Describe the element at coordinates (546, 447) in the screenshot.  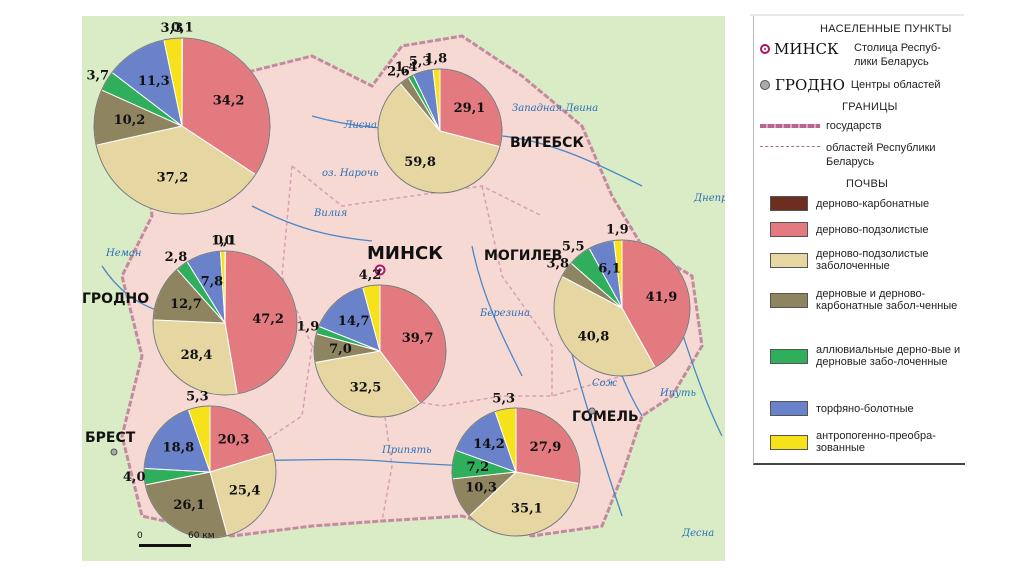
I see `pie-value-label: 27,9` at that location.